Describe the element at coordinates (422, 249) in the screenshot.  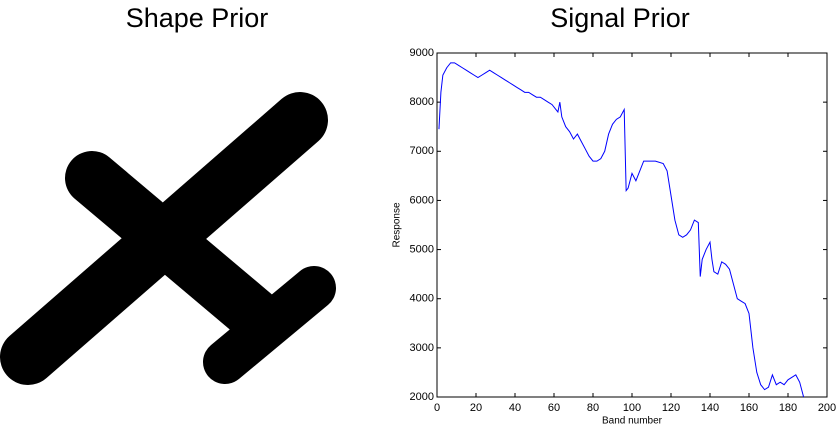
I see `y-tick-label: 5000` at that location.